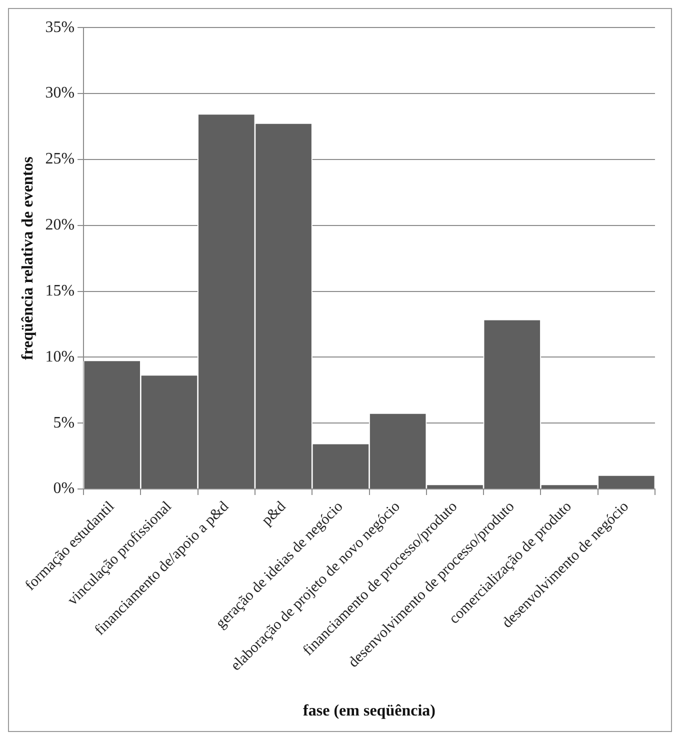 This screenshot has height=742, width=682. I want to click on y-axis-title: freqüência relativa de eventos, so click(28, 258).